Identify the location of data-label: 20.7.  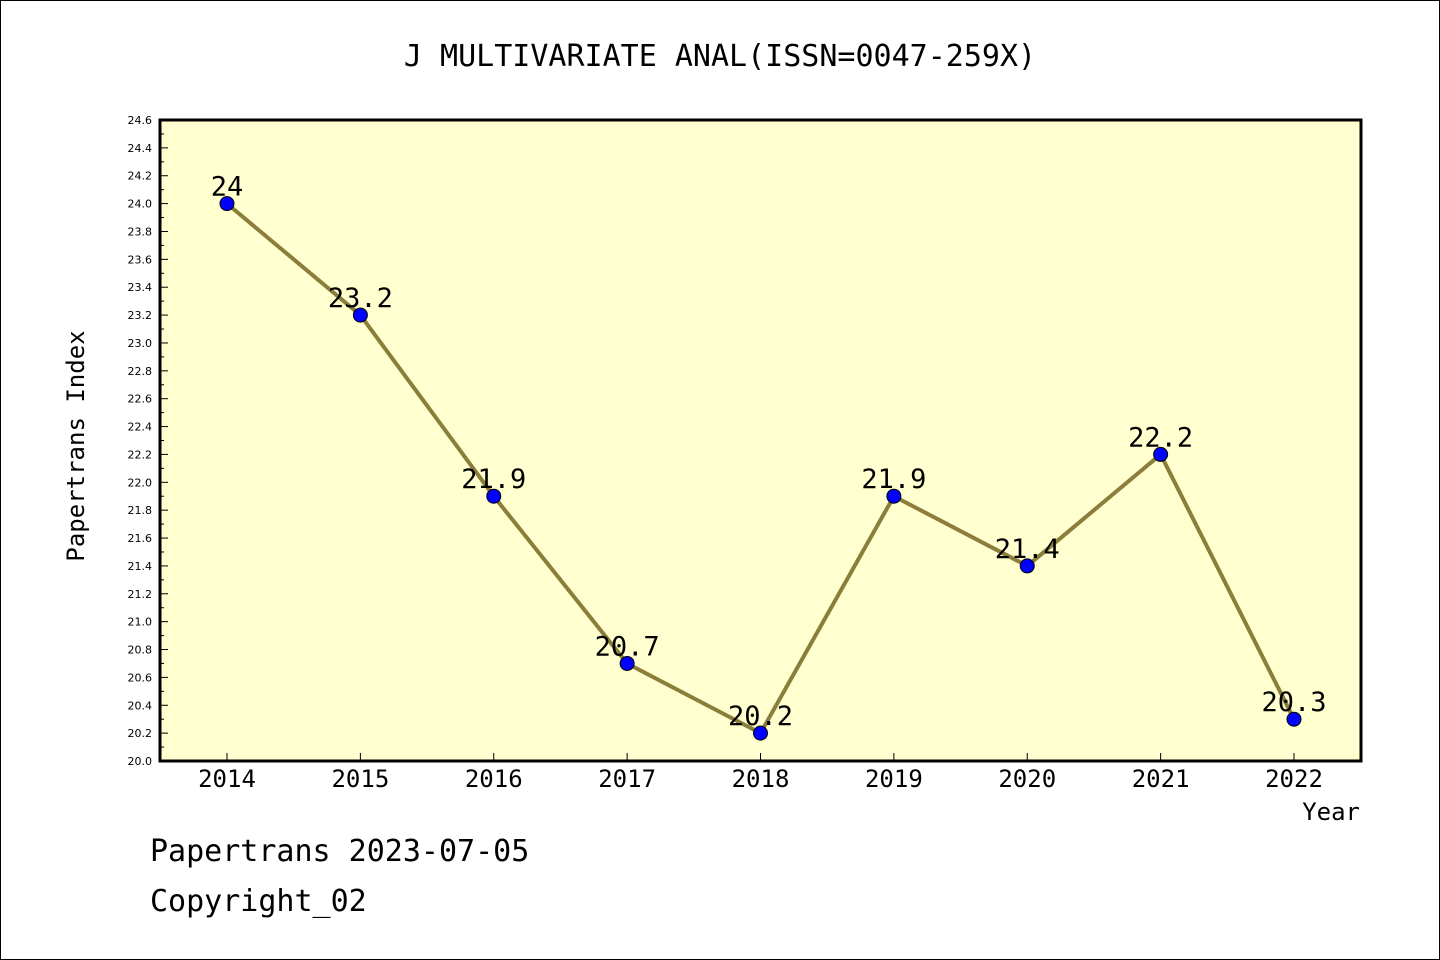
(627, 646).